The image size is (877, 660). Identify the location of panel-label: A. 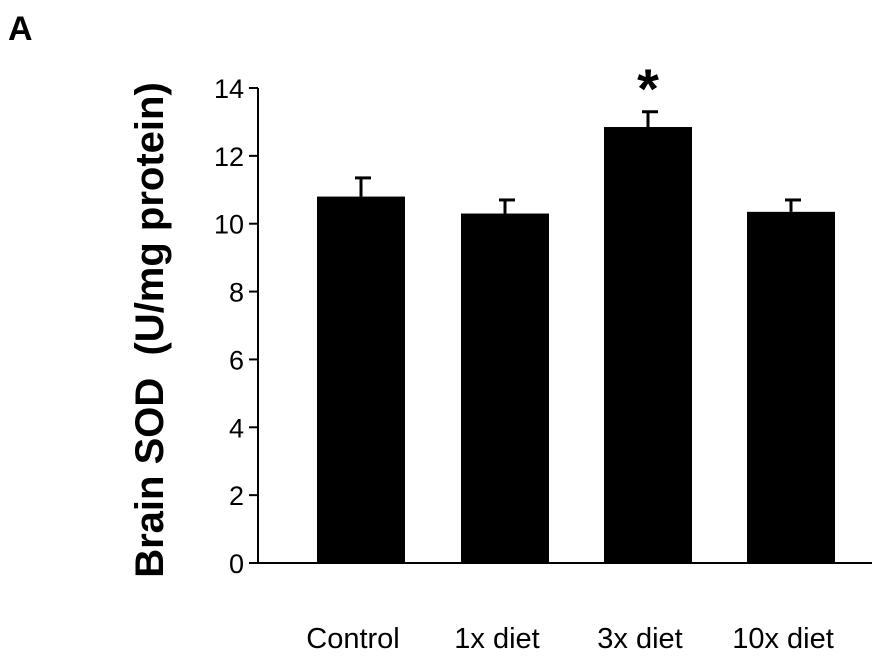
(20, 29).